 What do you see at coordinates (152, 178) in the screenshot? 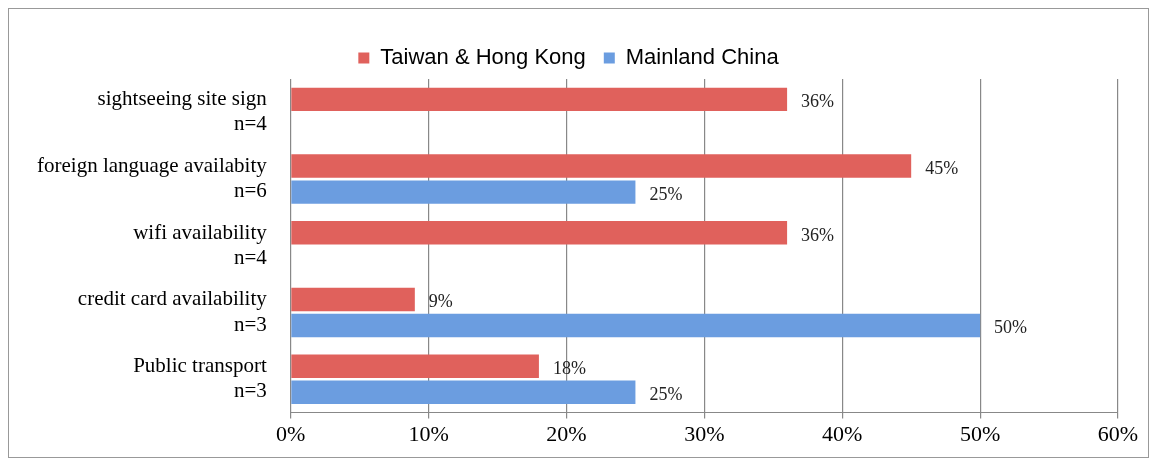
I see `y-tick-label: foreign language availabity n=6` at bounding box center [152, 178].